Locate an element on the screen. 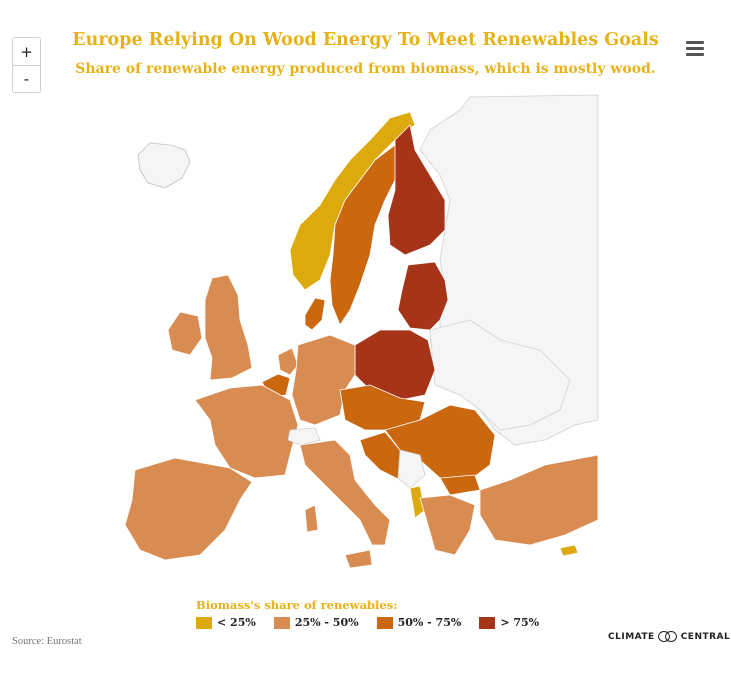 Image resolution: width=731 pixels, height=676 pixels. ukraine-belarus-region is located at coordinates (500, 375).